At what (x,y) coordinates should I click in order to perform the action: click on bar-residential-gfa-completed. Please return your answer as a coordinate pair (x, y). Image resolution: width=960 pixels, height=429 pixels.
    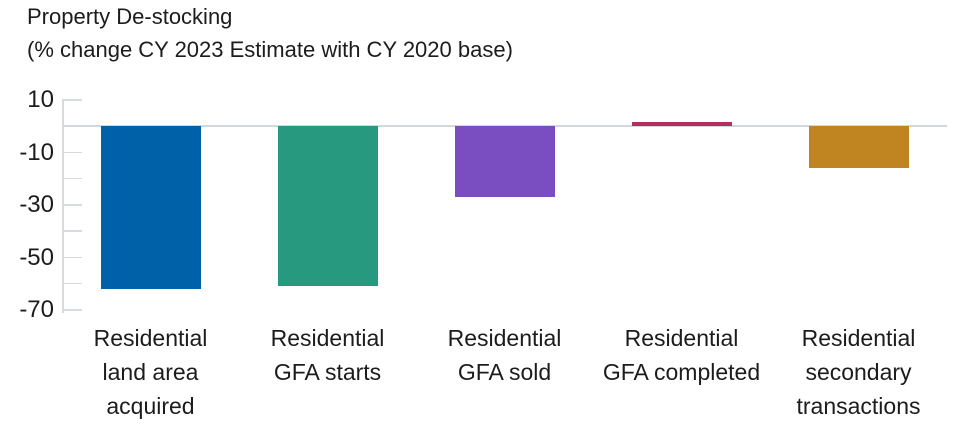
    Looking at the image, I should click on (681, 124).